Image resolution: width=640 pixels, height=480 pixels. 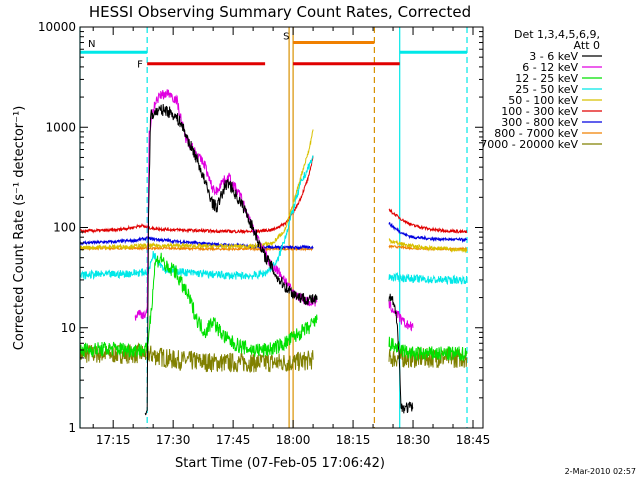 I want to click on flag-label-n: N, so click(x=91, y=44).